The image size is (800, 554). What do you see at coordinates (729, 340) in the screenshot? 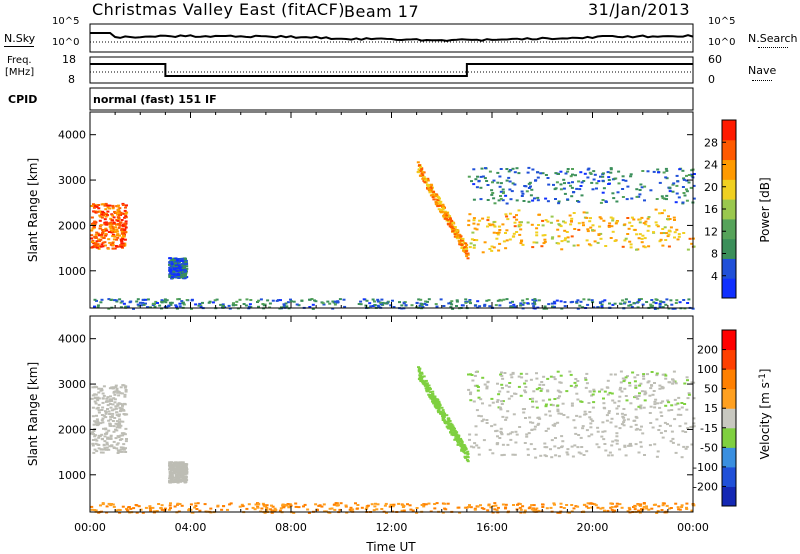
I see `velocity-cbar-swatch` at bounding box center [729, 340].